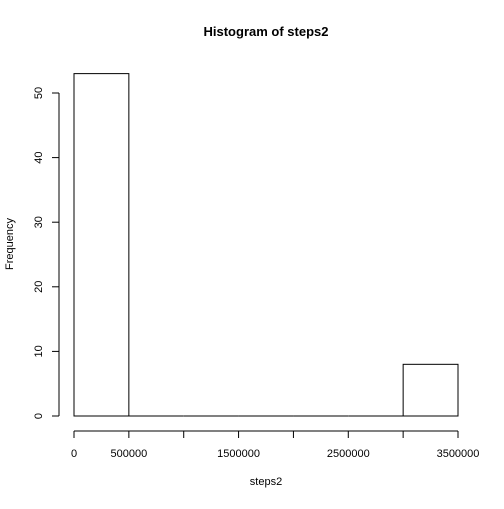 This screenshot has height=509, width=504. Describe the element at coordinates (39, 222) in the screenshot. I see `y-tick-label-3: 30` at that location.